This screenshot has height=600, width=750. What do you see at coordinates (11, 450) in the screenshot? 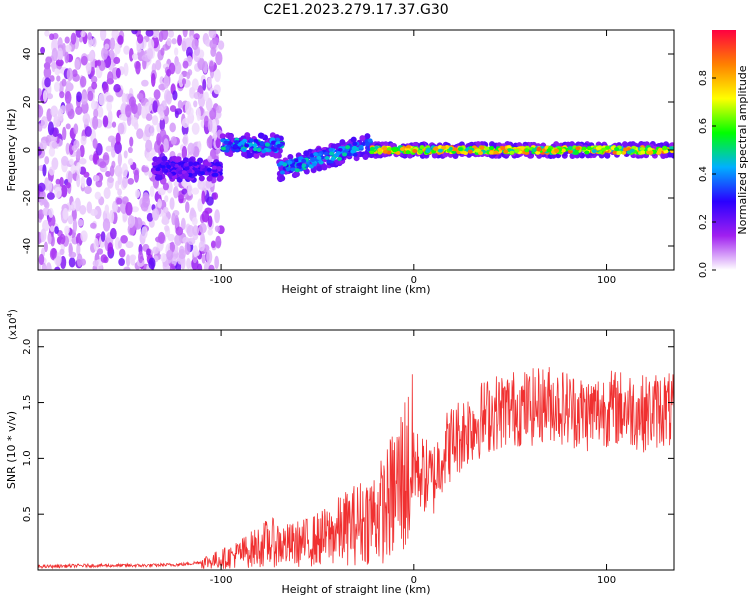
I see `bottom-ylabel: SNR (10 * v/v)` at bounding box center [11, 450].